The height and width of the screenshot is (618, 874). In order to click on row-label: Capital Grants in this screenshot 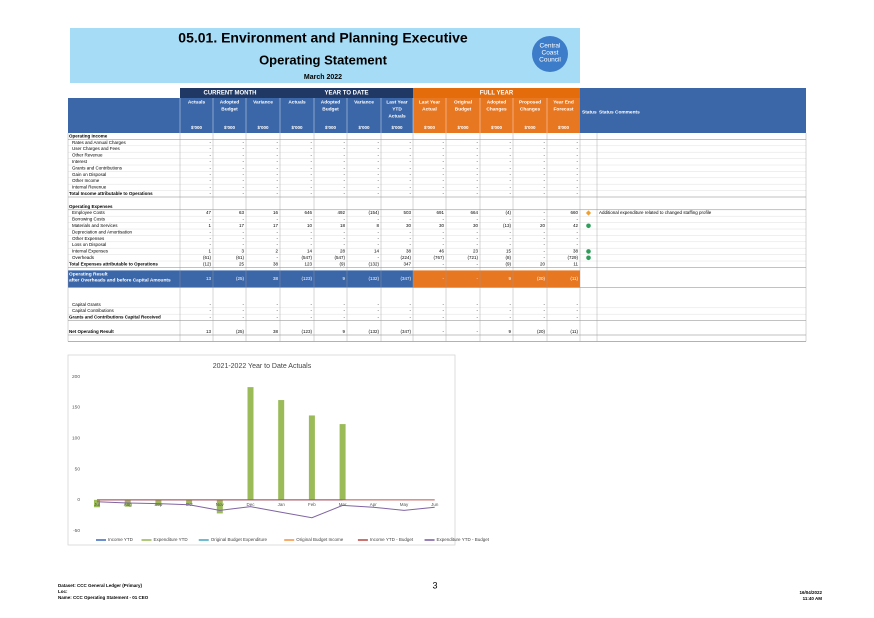, I will do `click(87, 304)`.